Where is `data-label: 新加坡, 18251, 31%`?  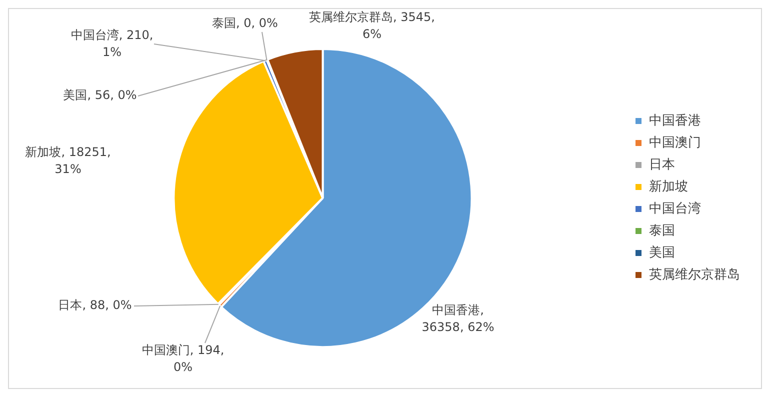 data-label: 新加坡, 18251, 31% is located at coordinates (68, 160).